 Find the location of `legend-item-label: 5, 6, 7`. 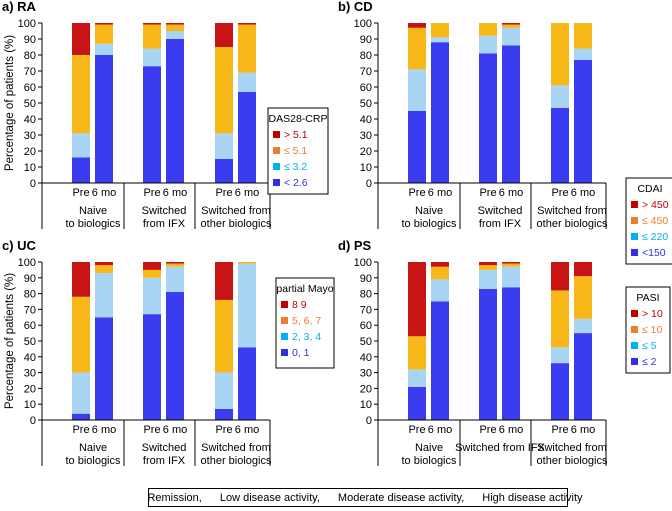

legend-item-label: 5, 6, 7 is located at coordinates (306, 321).